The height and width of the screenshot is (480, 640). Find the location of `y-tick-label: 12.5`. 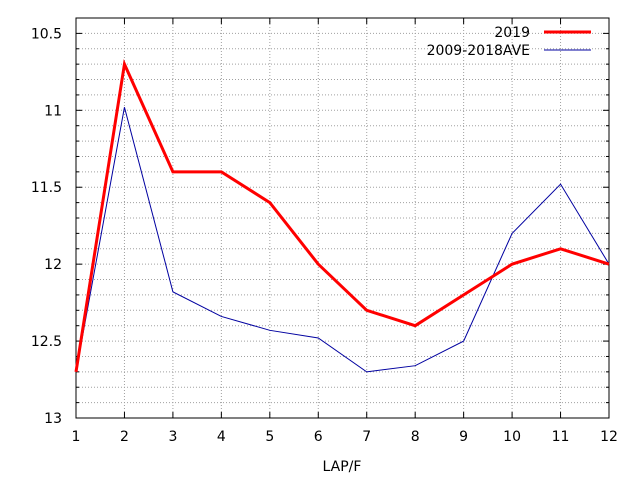

y-tick-label: 12.5 is located at coordinates (46, 342).